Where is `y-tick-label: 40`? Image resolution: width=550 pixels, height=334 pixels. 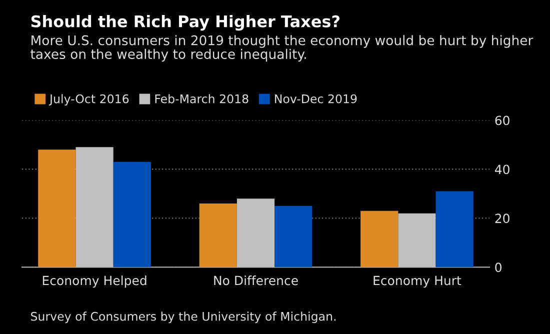 y-tick-label: 40 is located at coordinates (502, 169).